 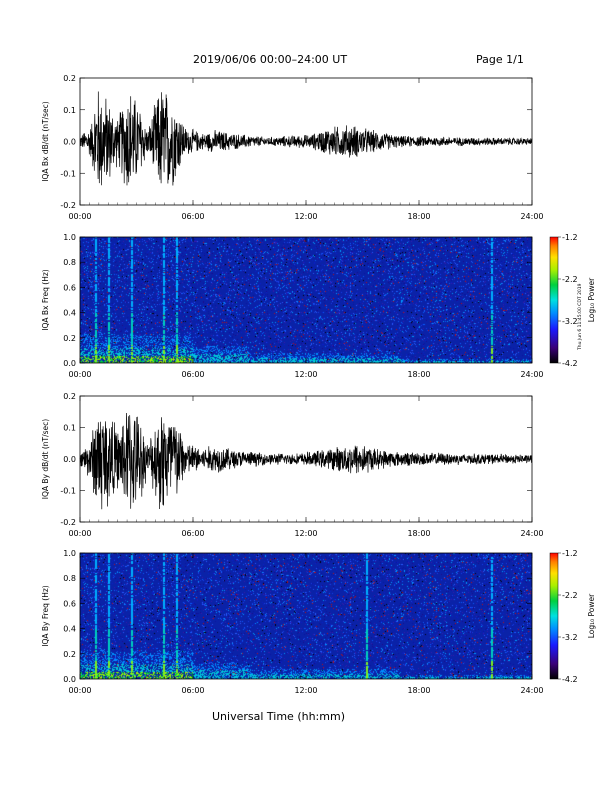 What do you see at coordinates (45, 459) in the screenshot?
I see `y-axis-label: IQA By dB/dt (nT/sec)` at bounding box center [45, 459].